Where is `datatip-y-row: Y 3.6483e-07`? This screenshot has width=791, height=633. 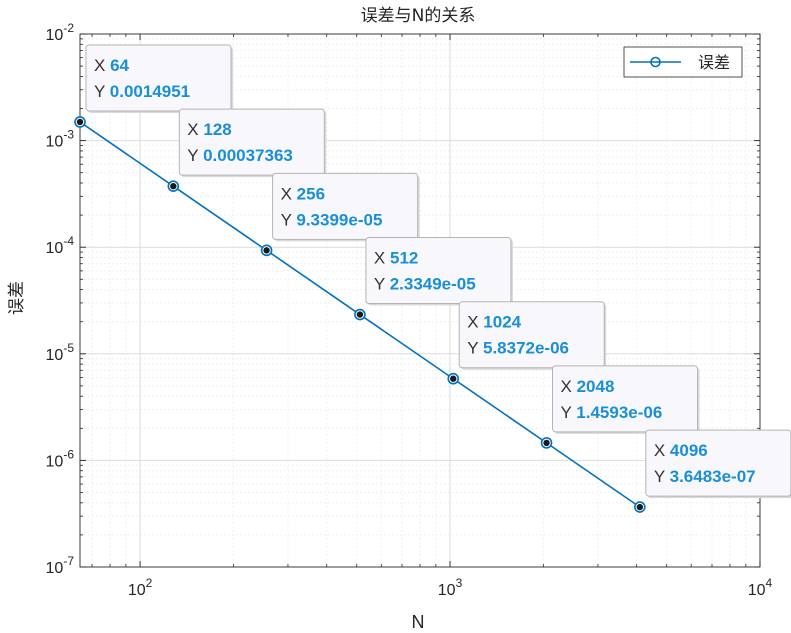
datatip-y-row: Y 3.6483e-07 is located at coordinates (705, 476).